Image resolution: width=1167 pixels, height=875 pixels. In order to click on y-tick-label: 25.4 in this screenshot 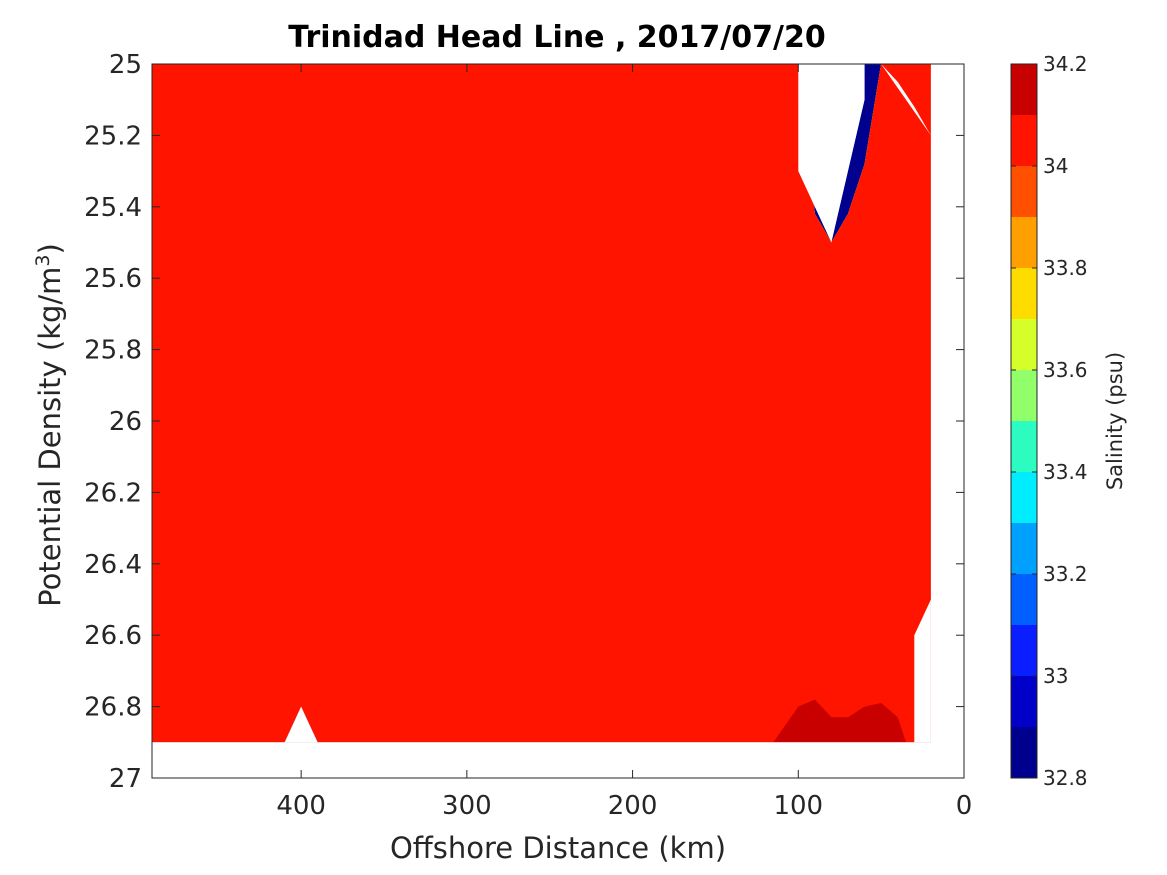, I will do `click(113, 208)`.